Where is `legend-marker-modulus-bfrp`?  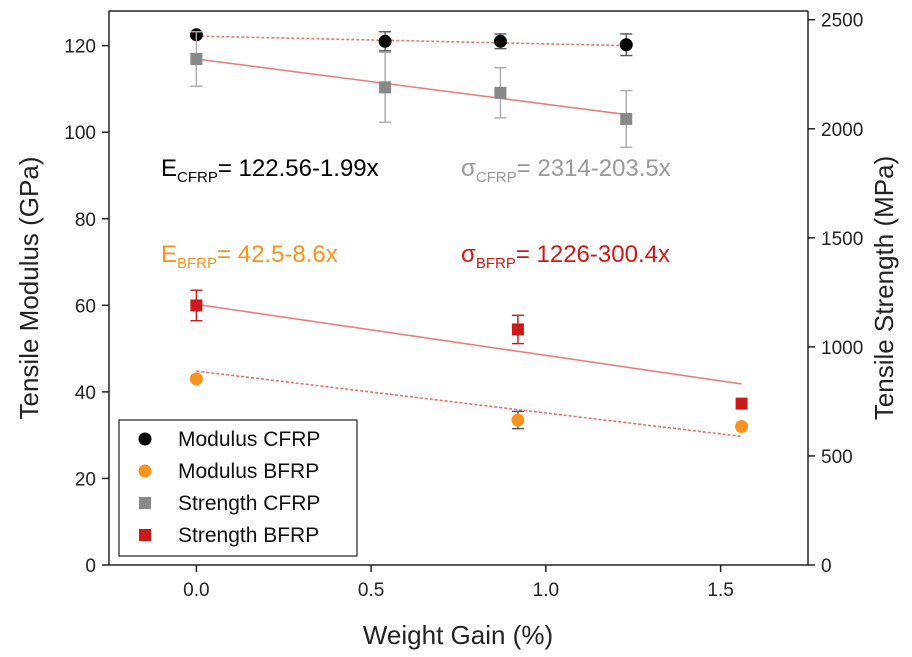
legend-marker-modulus-bfrp is located at coordinates (145, 471).